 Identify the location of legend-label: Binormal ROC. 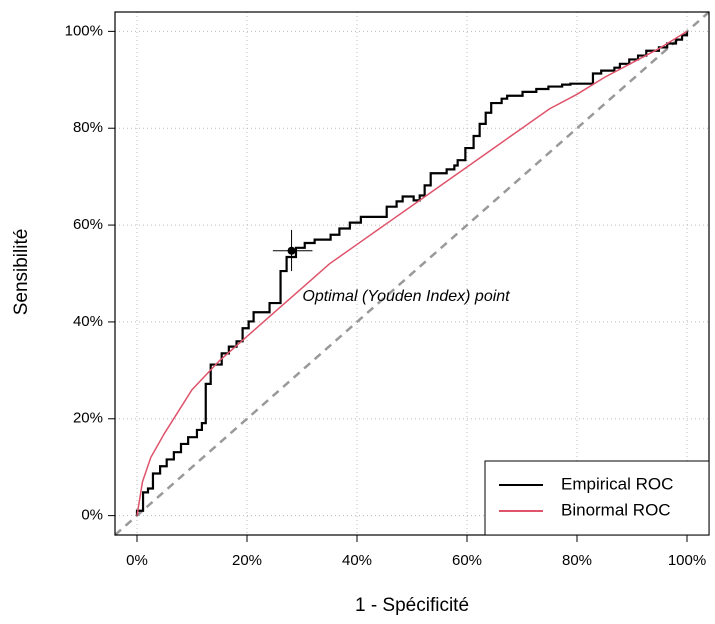
(616, 509).